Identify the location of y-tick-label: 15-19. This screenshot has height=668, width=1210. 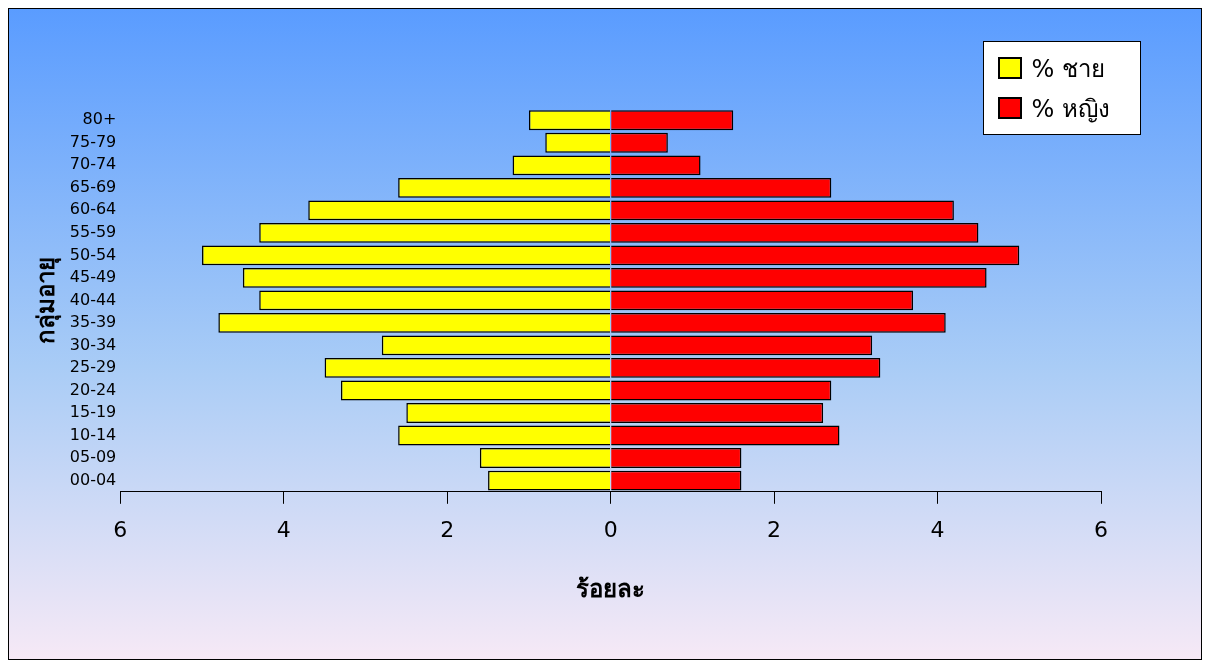
(93, 412).